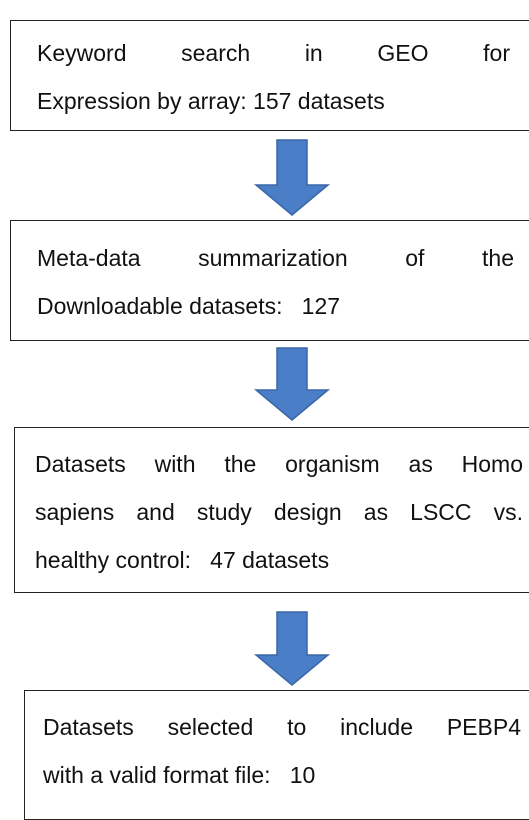 The height and width of the screenshot is (820, 529). Describe the element at coordinates (179, 775) in the screenshot. I see `step-text: with a valid format file: 10` at that location.